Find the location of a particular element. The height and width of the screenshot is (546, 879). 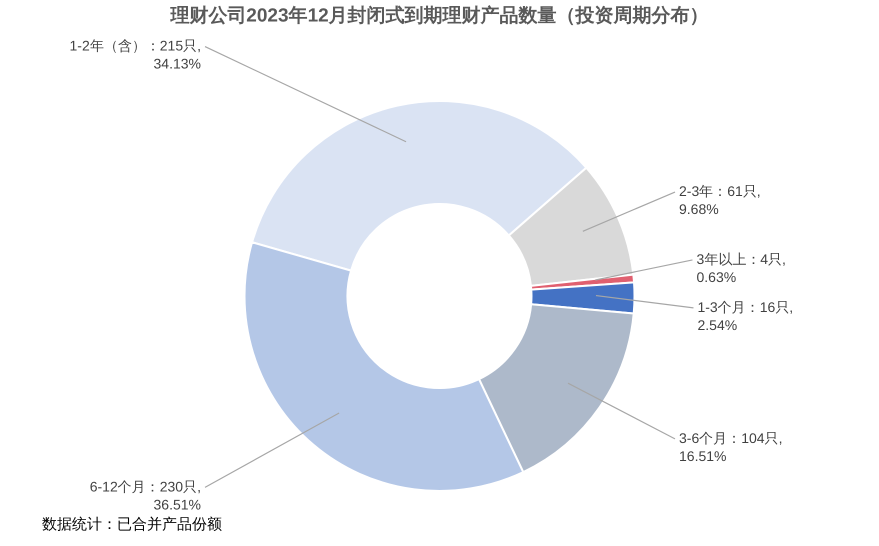

slice-label: 3年以上：4只, 0.63% is located at coordinates (741, 267).